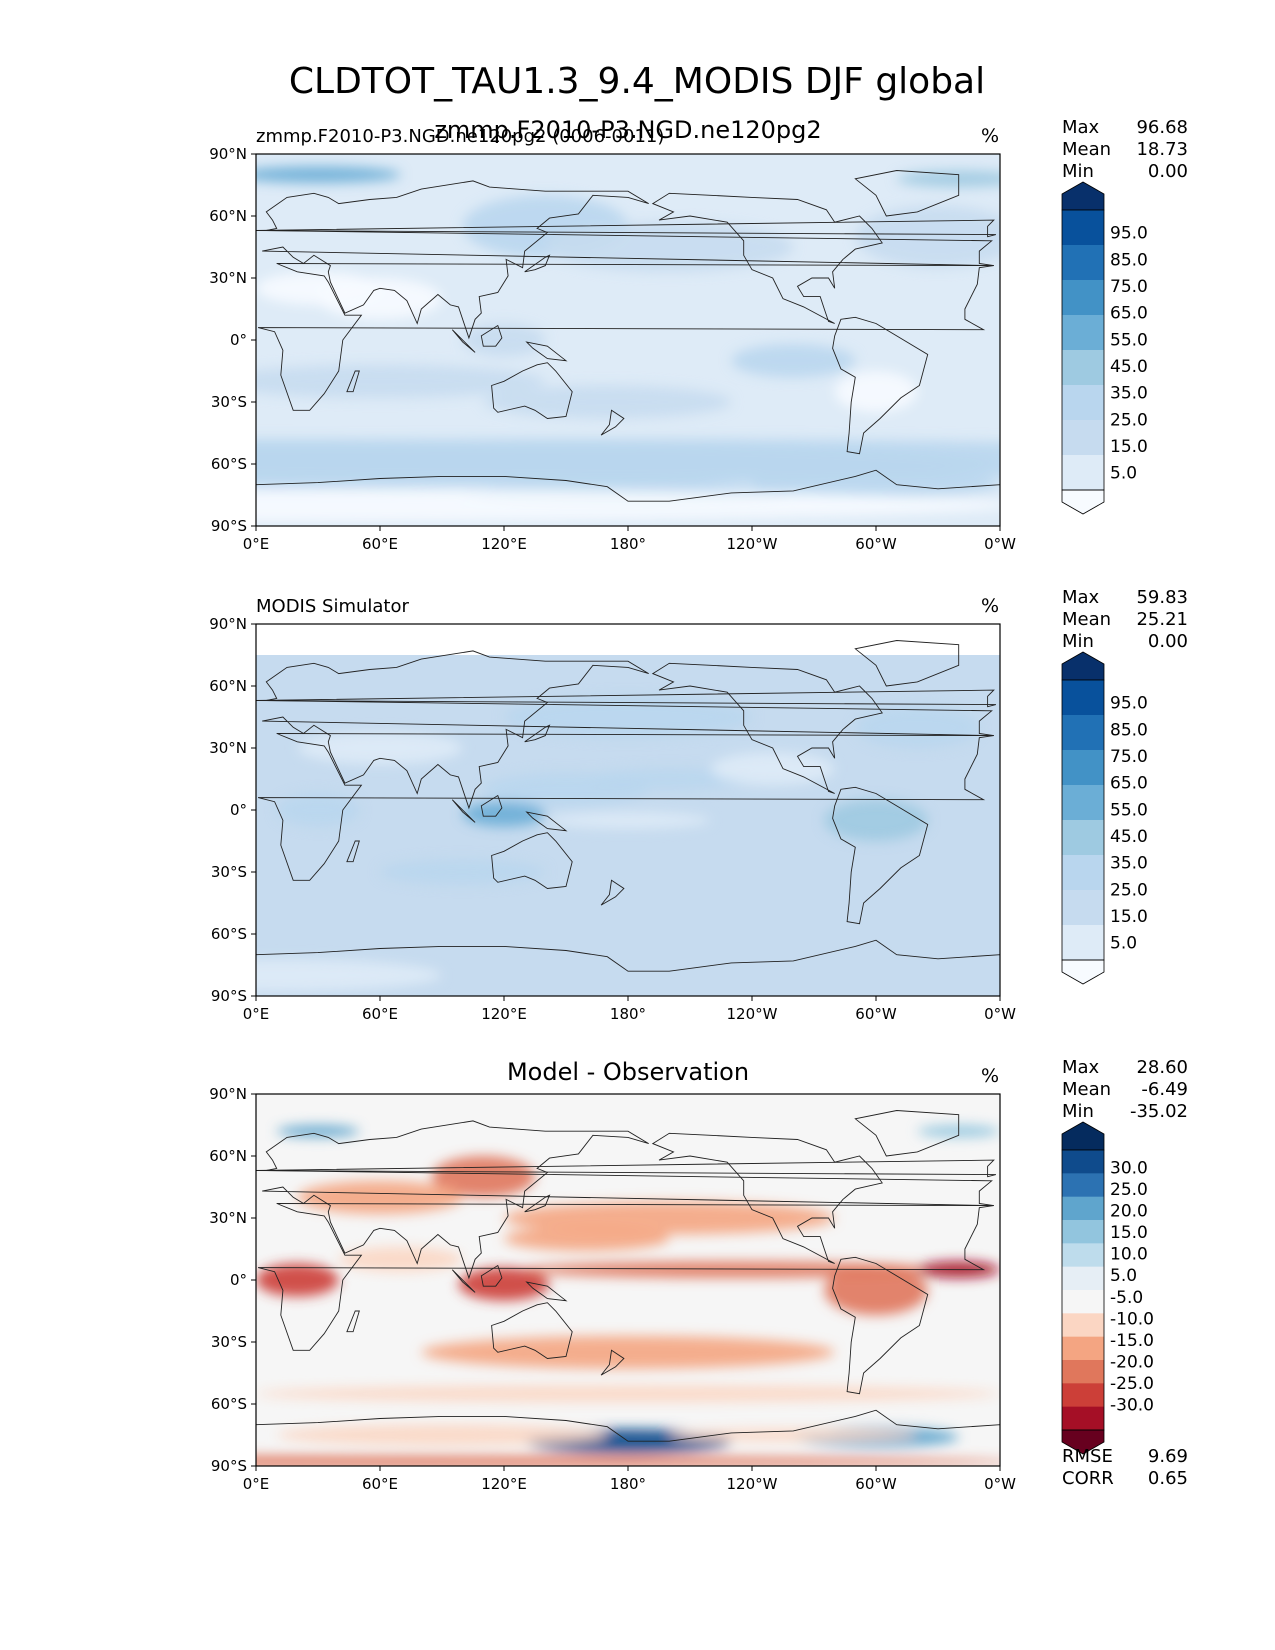  I want to click on colorbar-label: 95.0, so click(1129, 234).